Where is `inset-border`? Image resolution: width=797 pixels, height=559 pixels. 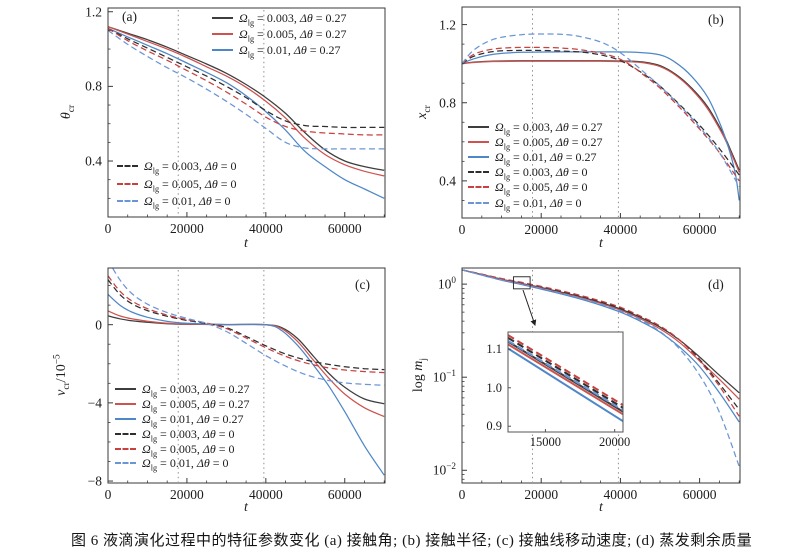 inset-border is located at coordinates (565, 382).